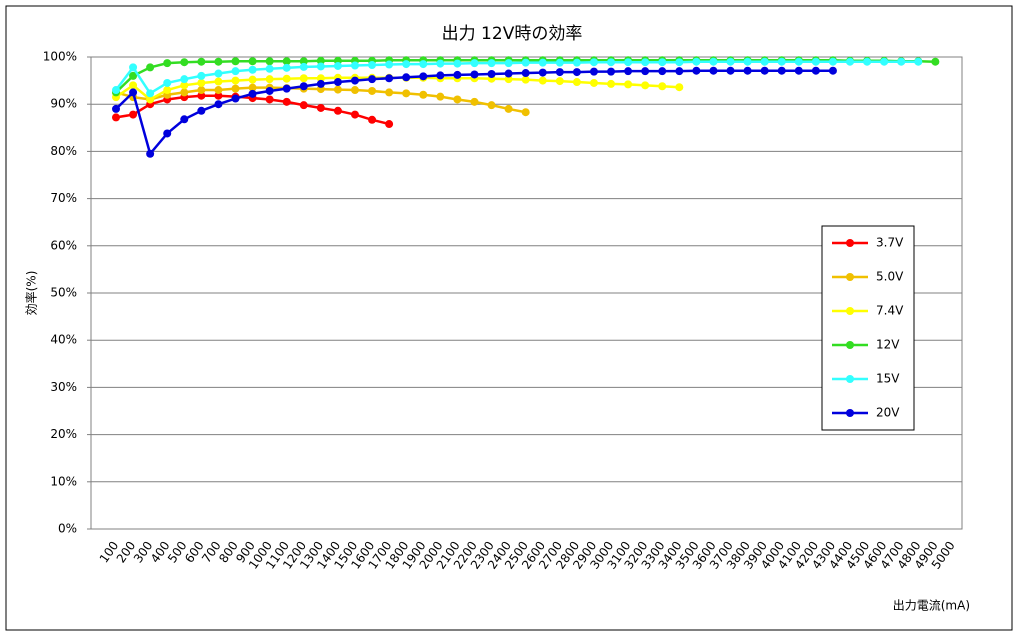 The image size is (1024, 638). What do you see at coordinates (888, 379) in the screenshot?
I see `legend-label: 15V` at bounding box center [888, 379].